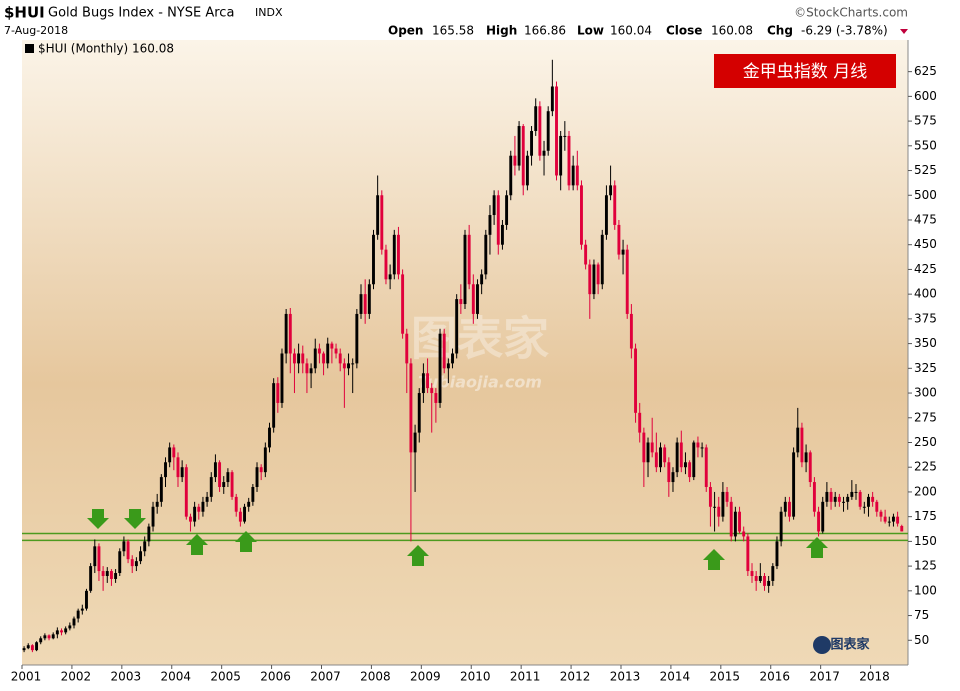  Describe the element at coordinates (921, 615) in the screenshot. I see `y-tick-label: 75` at that location.